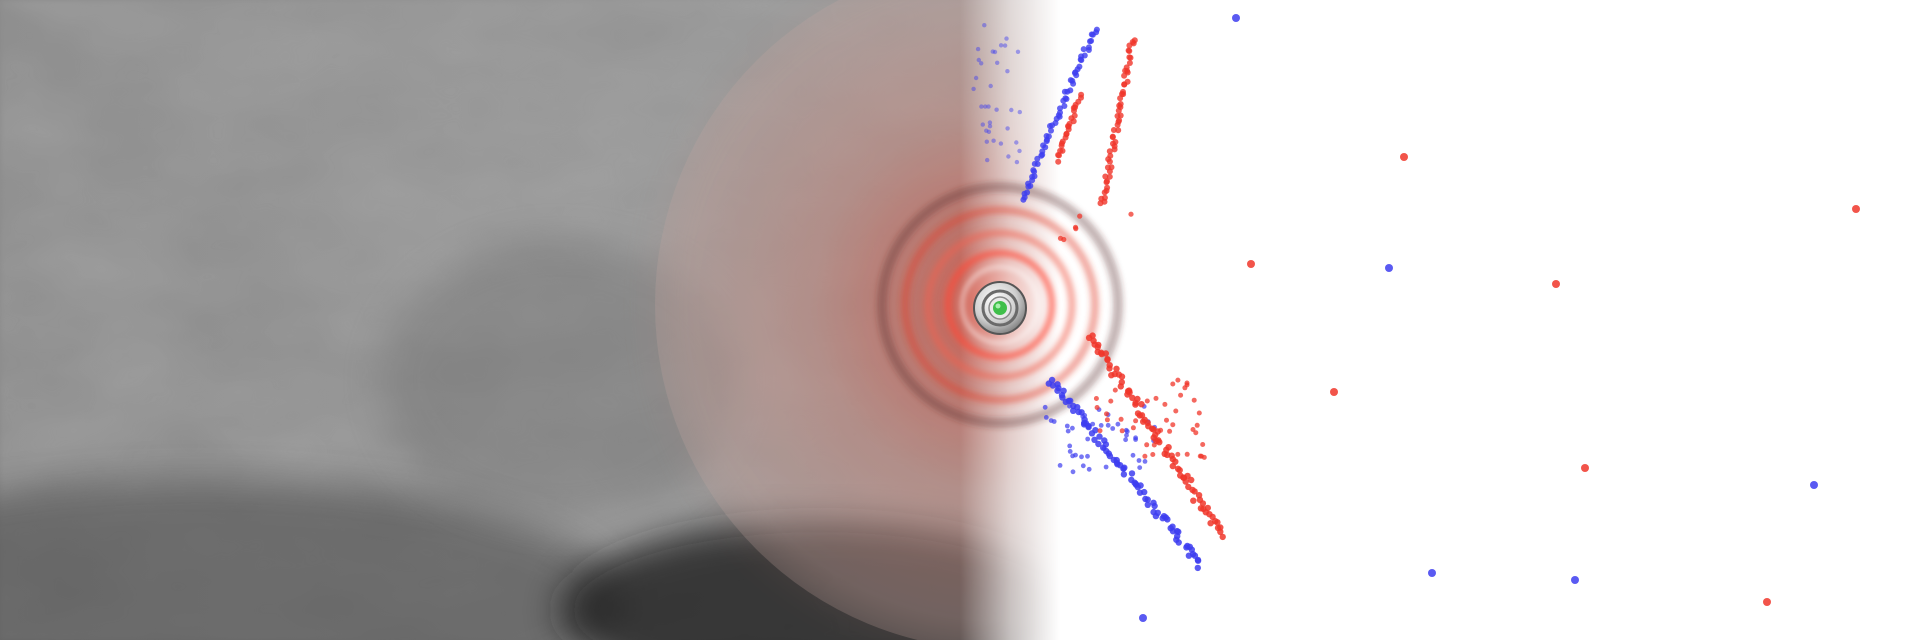 Image resolution: width=1920 pixels, height=640 pixels. Describe the element at coordinates (1000, 308) in the screenshot. I see `robot-position-icon` at that location.